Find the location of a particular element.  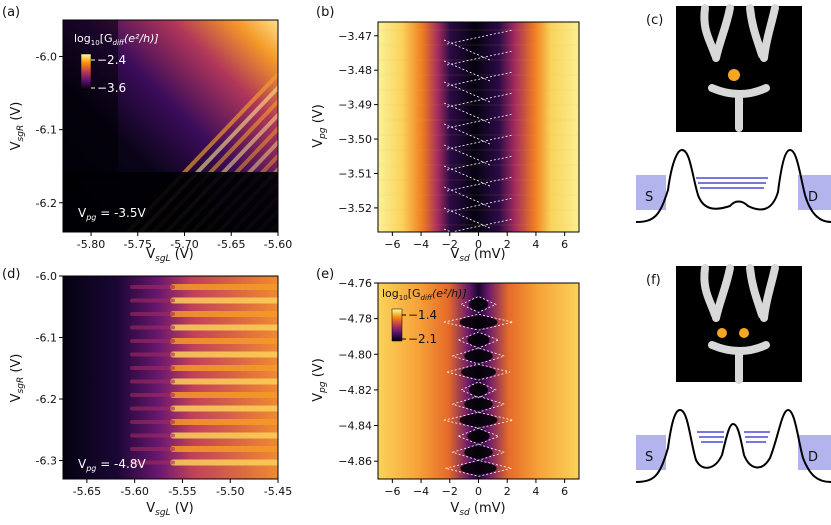

panel-c-gates is located at coordinates (739, 68).